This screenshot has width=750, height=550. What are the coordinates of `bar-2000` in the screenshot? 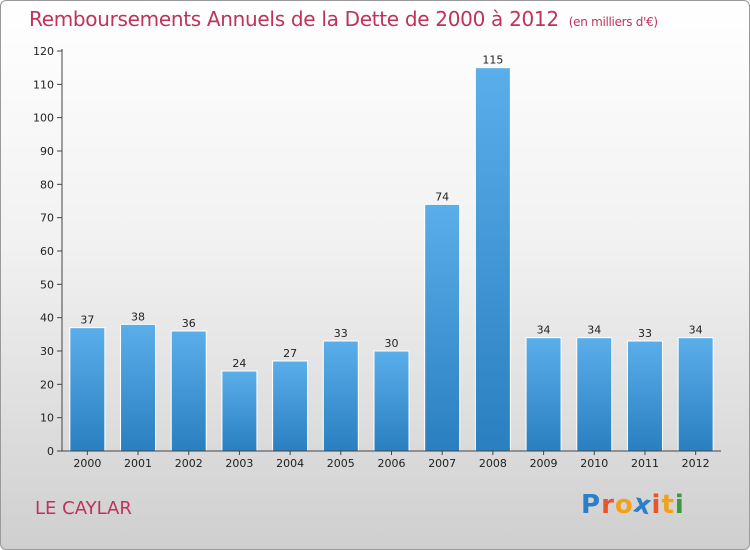 It's located at (87, 389).